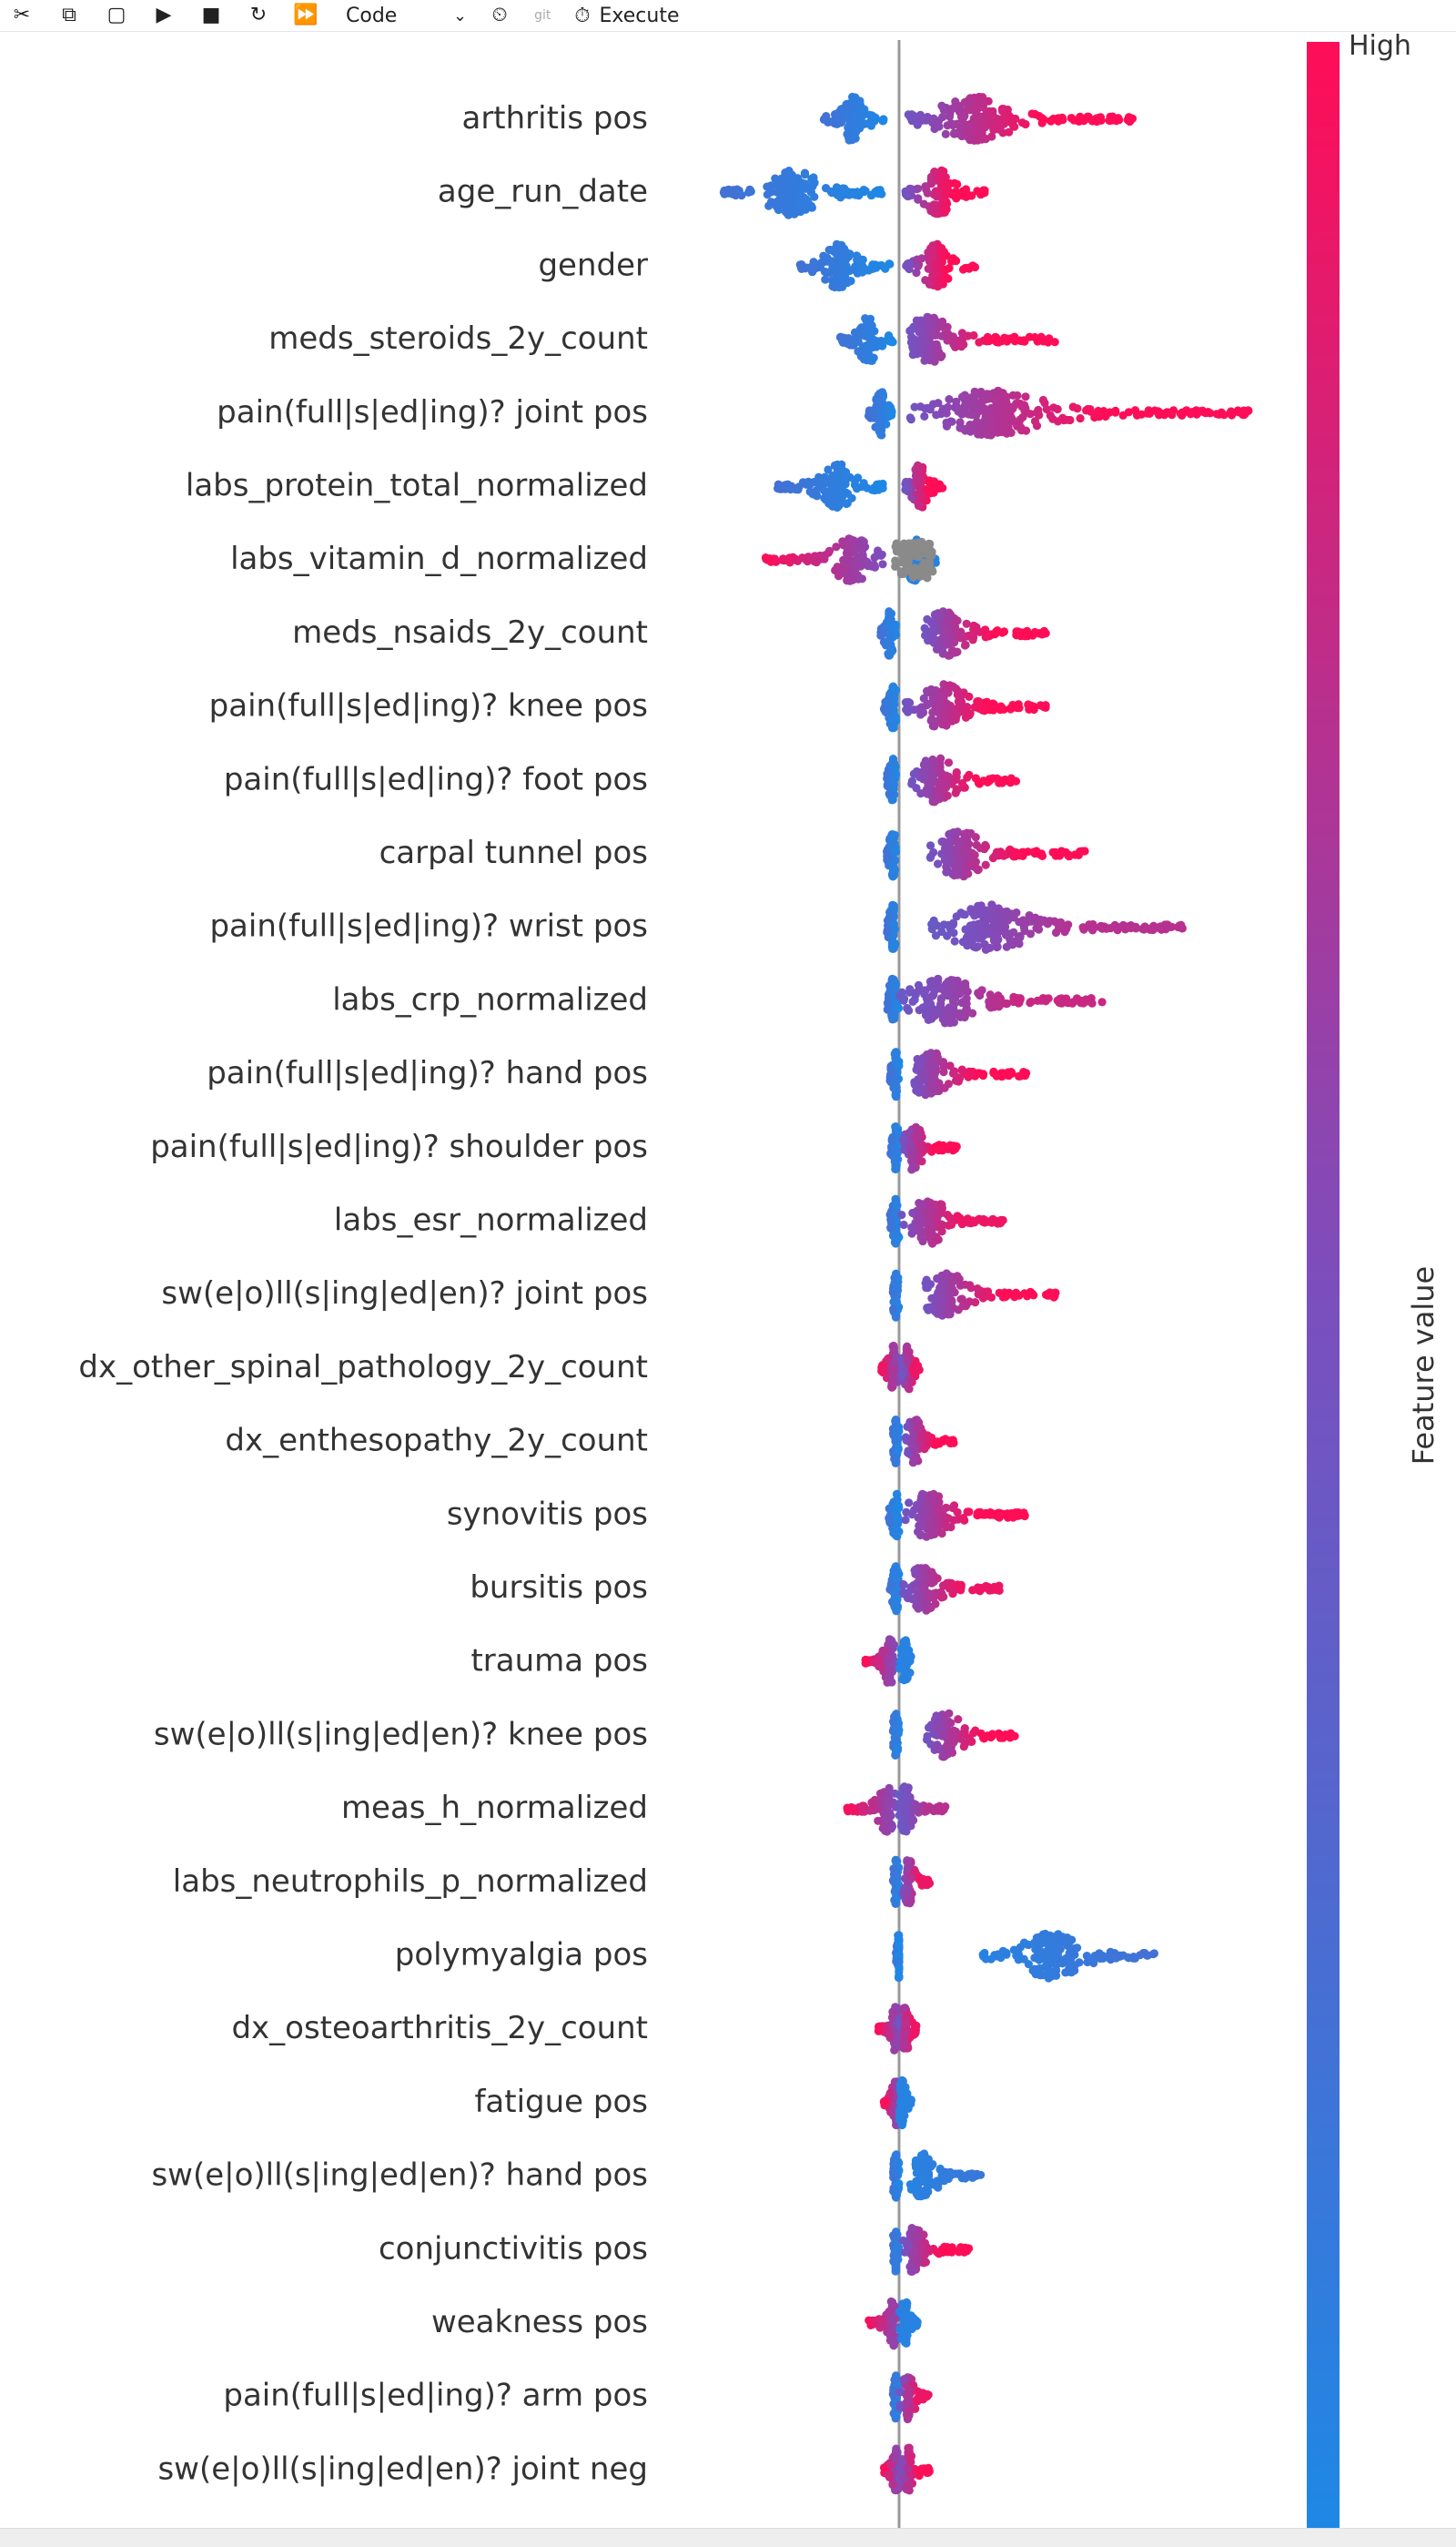 Image resolution: width=1456 pixels, height=2547 pixels. I want to click on feature-row: pain(full|s|ed|ing)? knee pos, so click(630, 706).